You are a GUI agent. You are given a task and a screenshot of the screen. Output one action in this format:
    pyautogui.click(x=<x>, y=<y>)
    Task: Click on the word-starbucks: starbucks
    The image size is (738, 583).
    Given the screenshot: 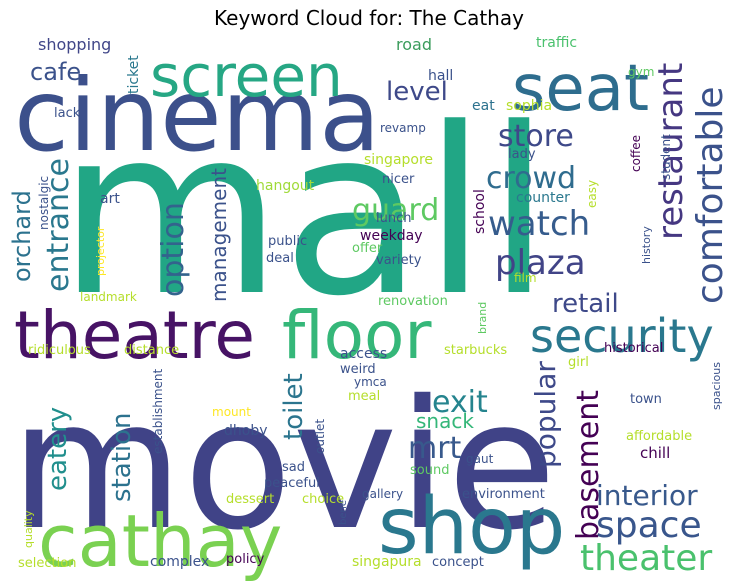 What is the action you would take?
    pyautogui.click(x=475, y=350)
    